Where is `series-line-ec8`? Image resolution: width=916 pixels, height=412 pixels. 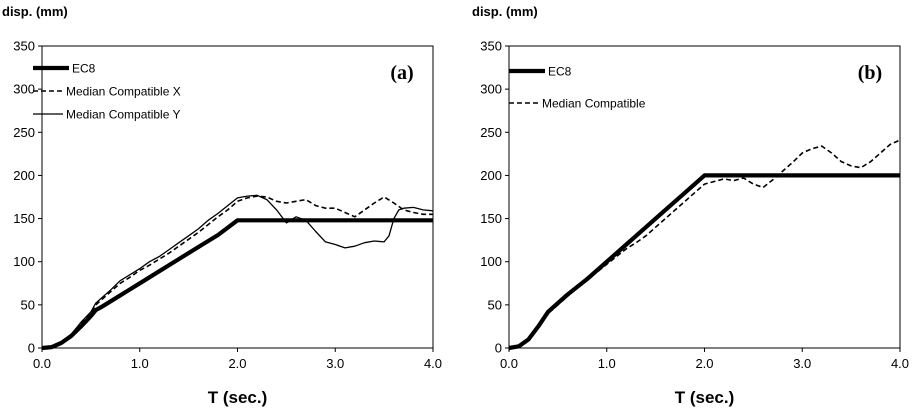
series-line-ec8 is located at coordinates (237, 284).